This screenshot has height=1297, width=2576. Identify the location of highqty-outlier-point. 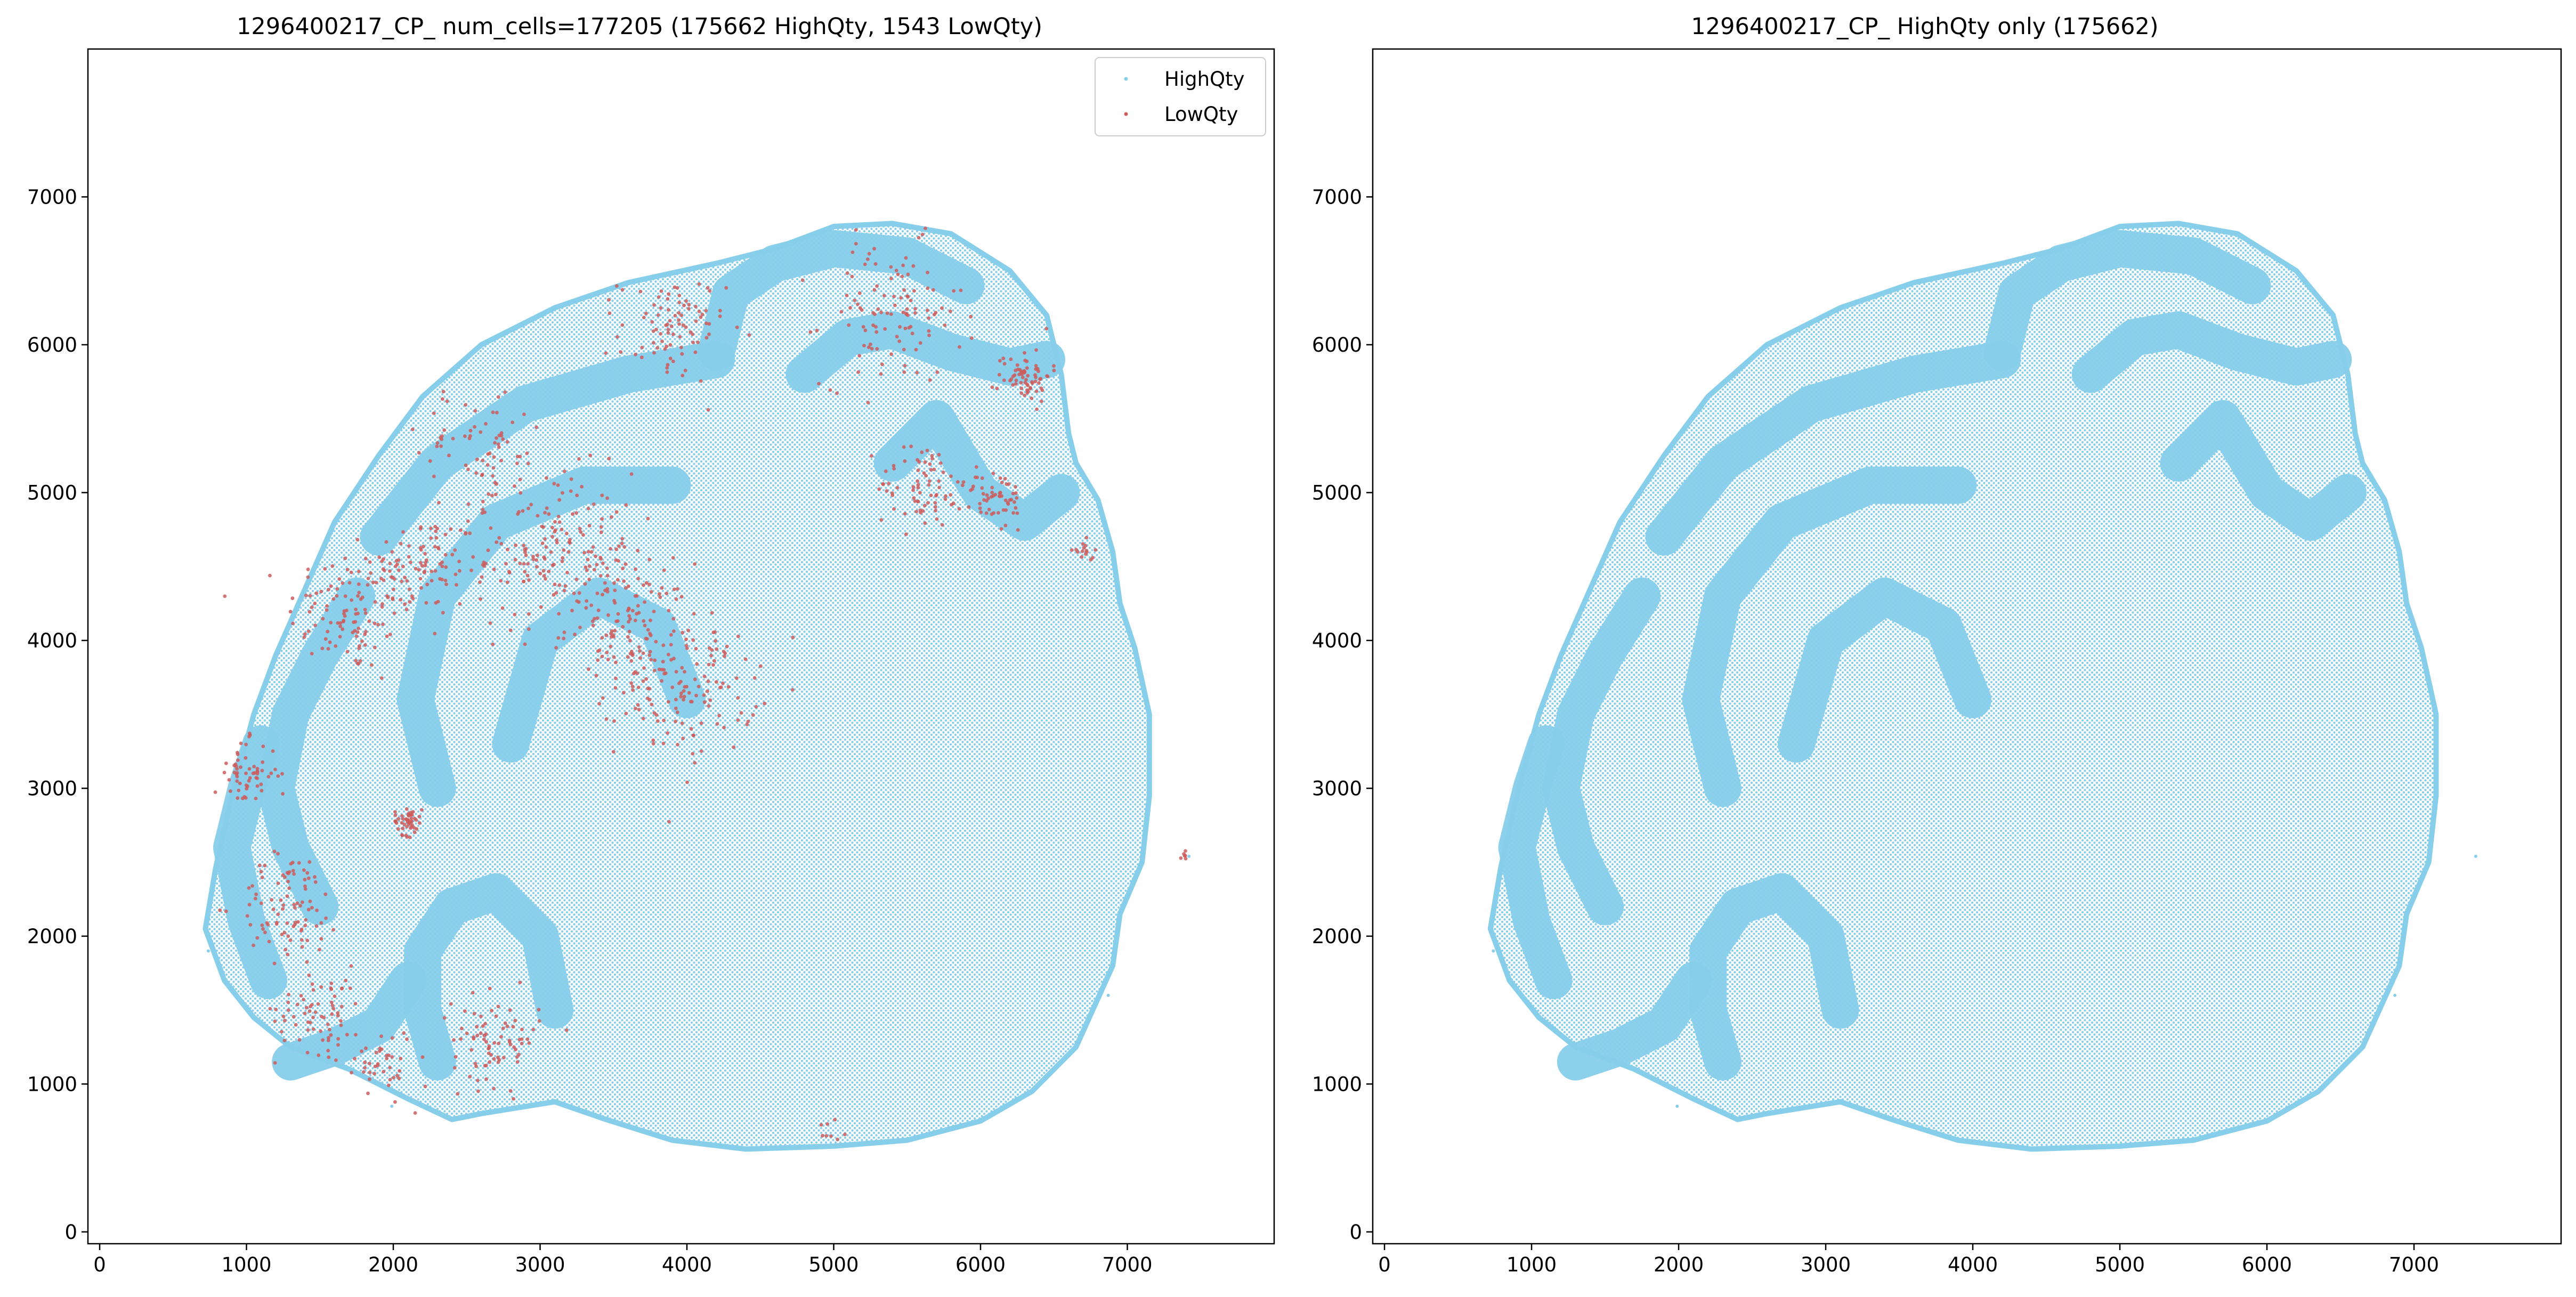
(1677, 1106).